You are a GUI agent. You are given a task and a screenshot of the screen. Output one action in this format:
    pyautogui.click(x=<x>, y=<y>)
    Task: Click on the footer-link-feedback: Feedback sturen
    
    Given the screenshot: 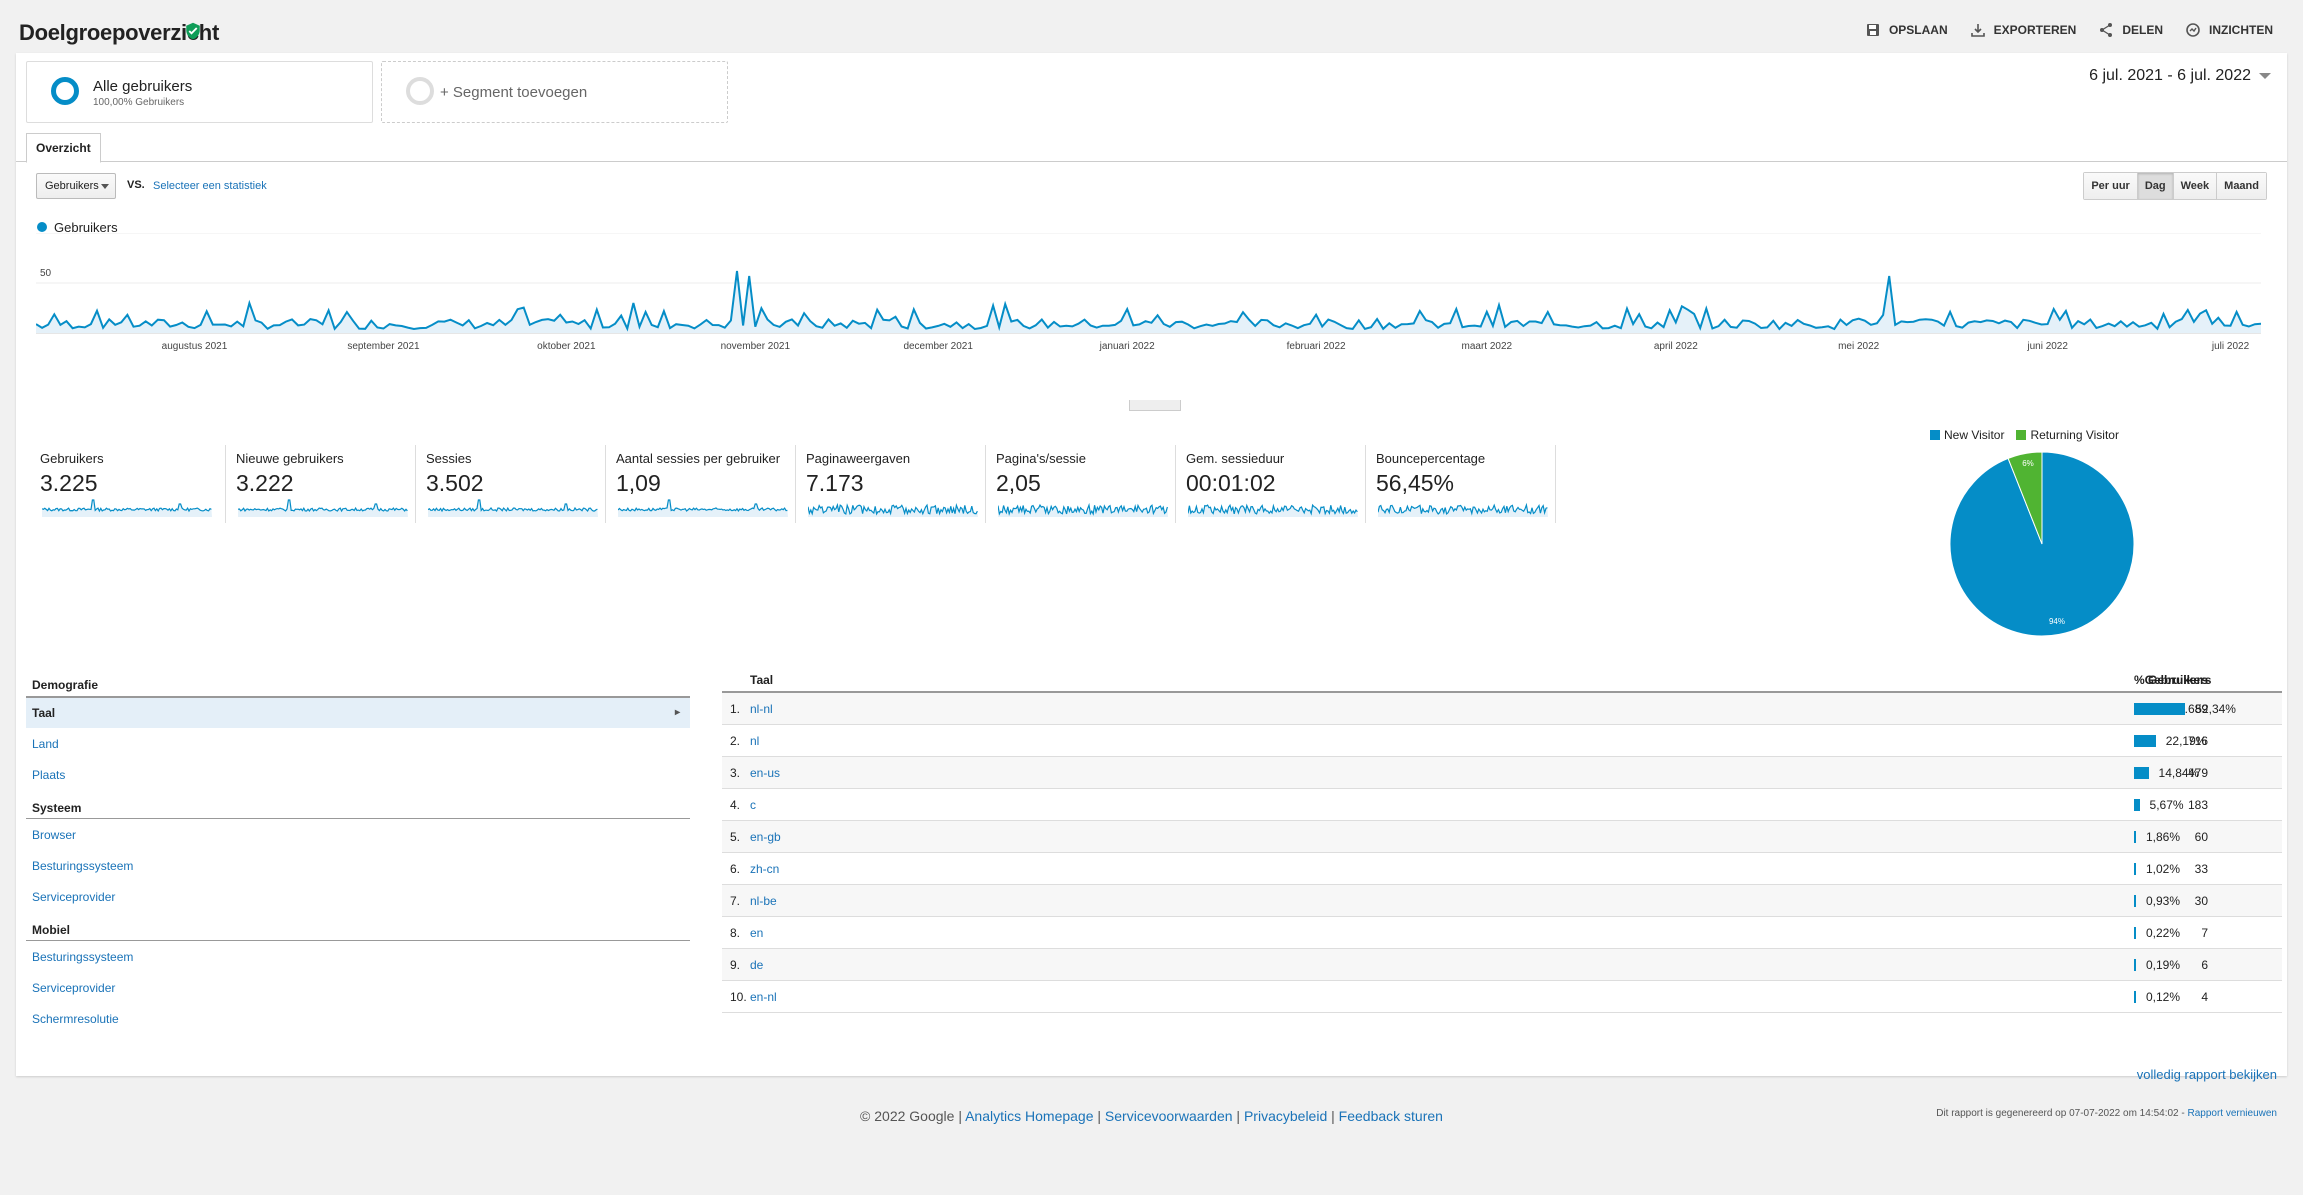 What is the action you would take?
    pyautogui.click(x=1390, y=1116)
    